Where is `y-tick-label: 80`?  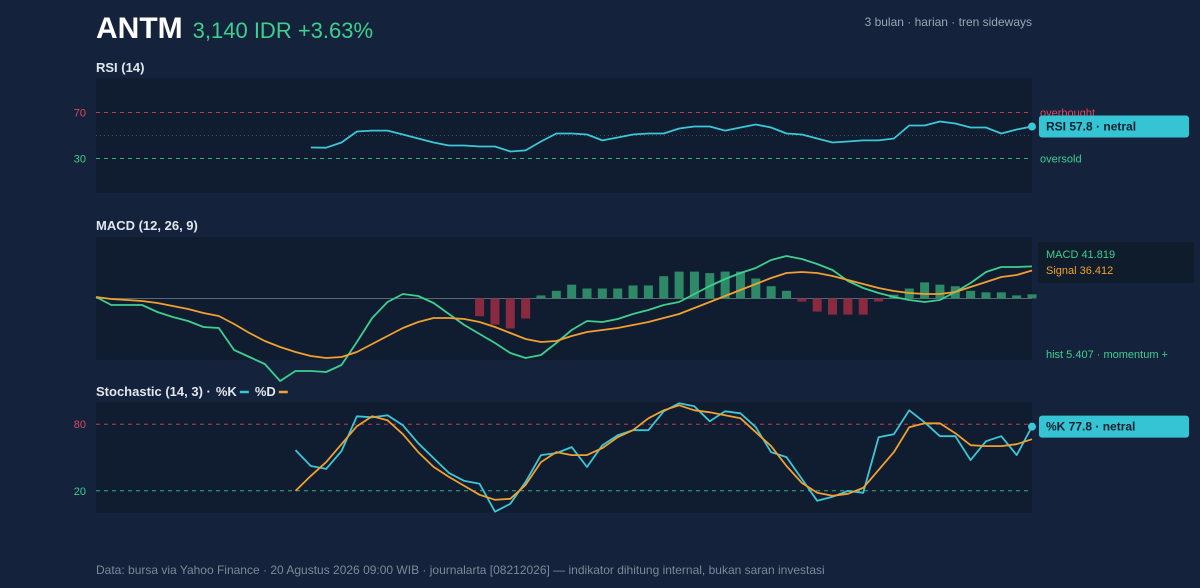
y-tick-label: 80 is located at coordinates (80, 425).